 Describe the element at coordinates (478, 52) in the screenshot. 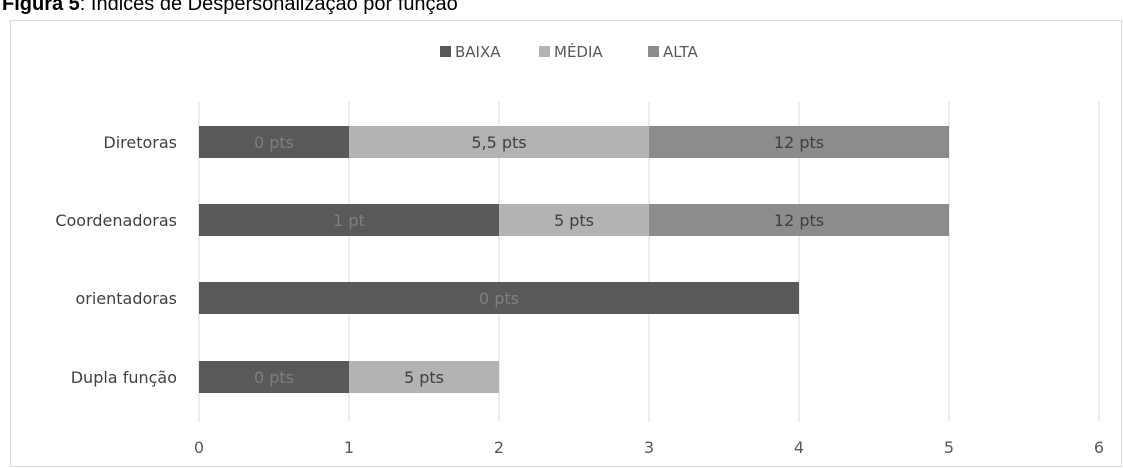

I see `legend-label-baixa: BAIXA` at that location.